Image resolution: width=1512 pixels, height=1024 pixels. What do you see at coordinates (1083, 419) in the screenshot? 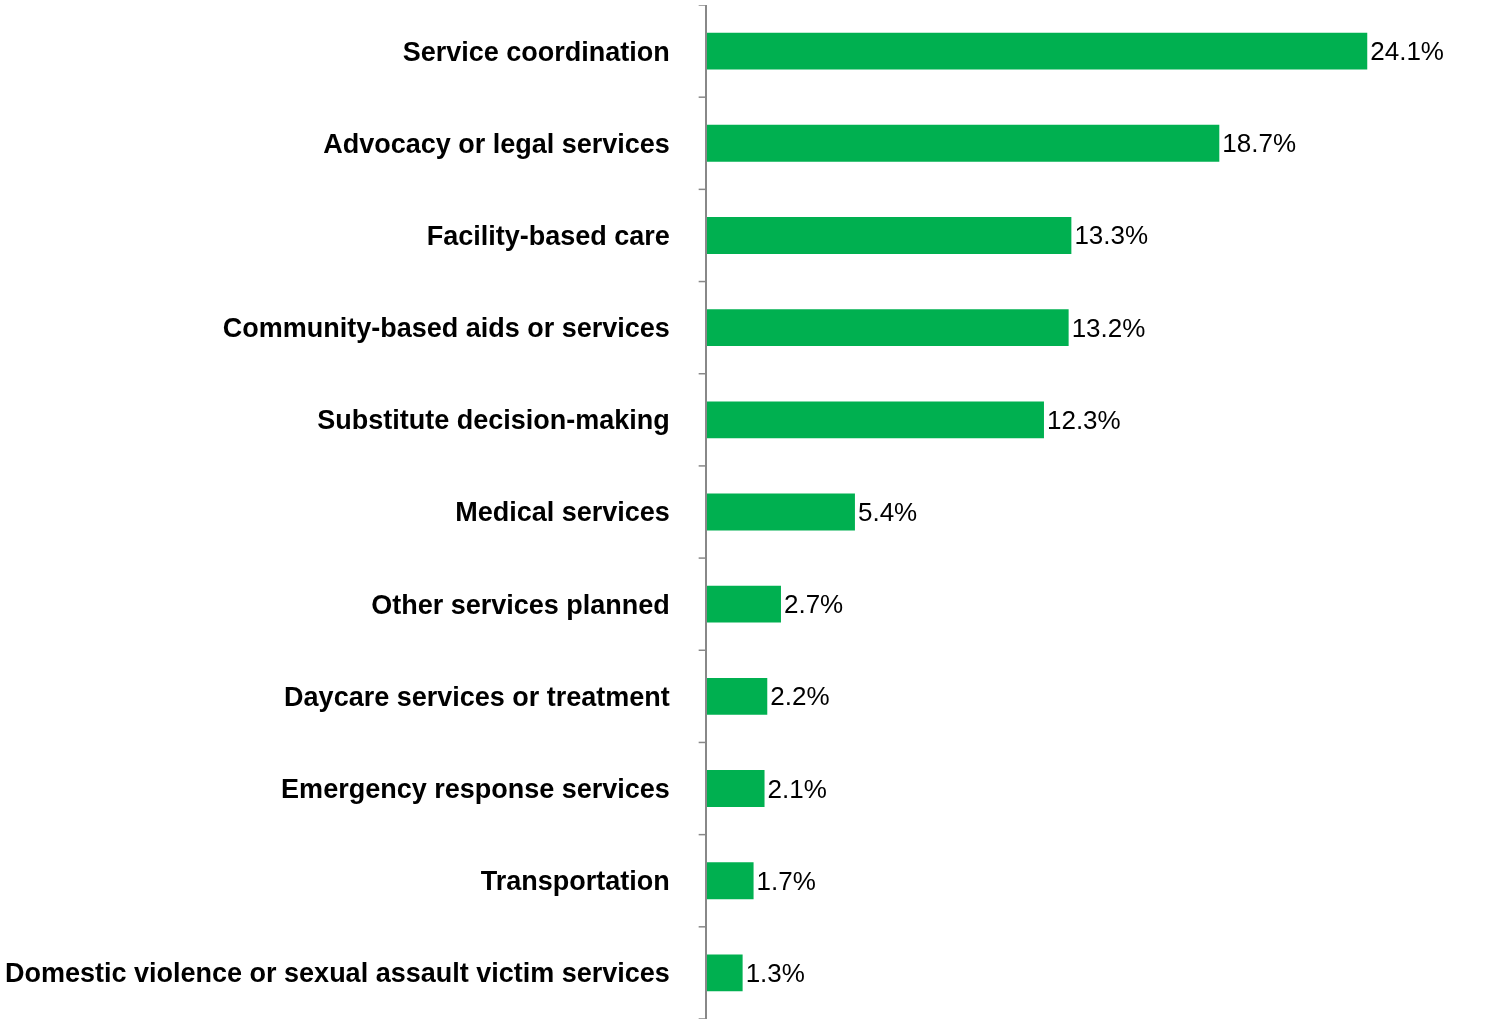
I see `data-label: 12.3%` at bounding box center [1083, 419].